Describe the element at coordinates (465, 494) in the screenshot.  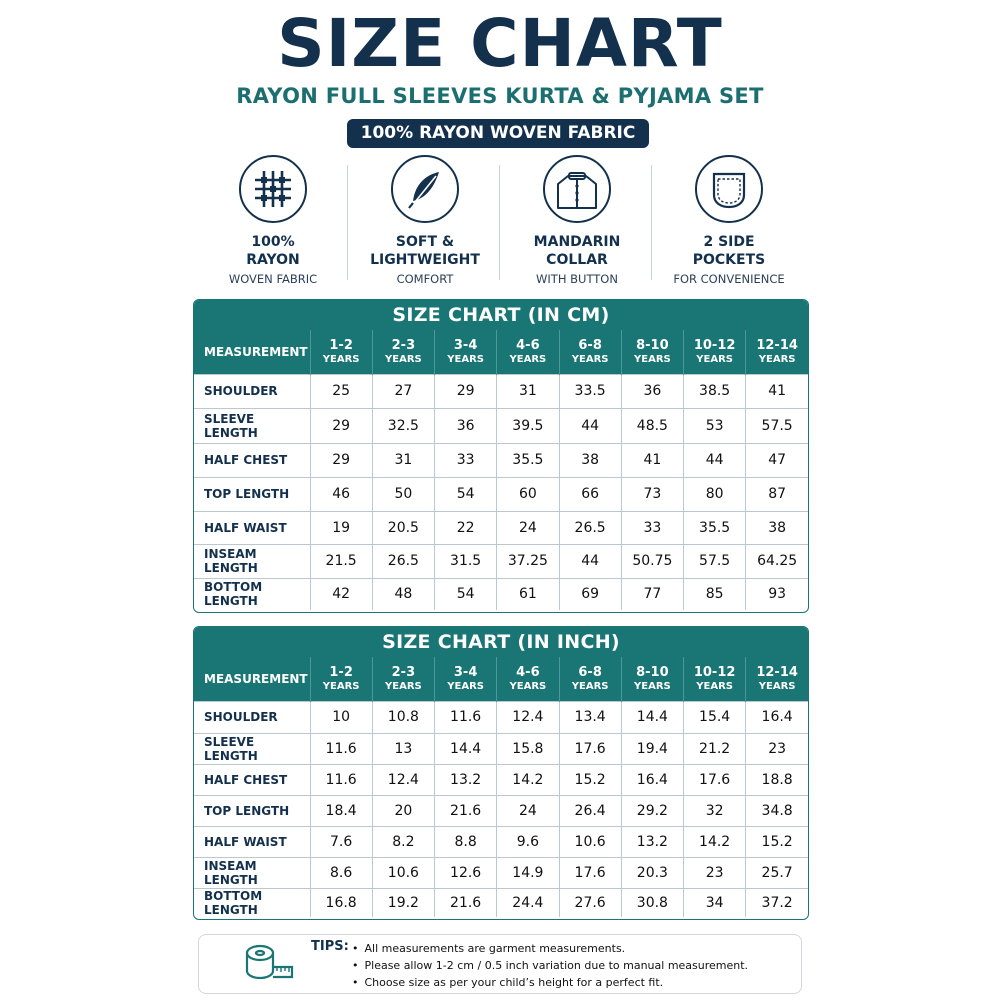
I see `table-cell: 54` at that location.